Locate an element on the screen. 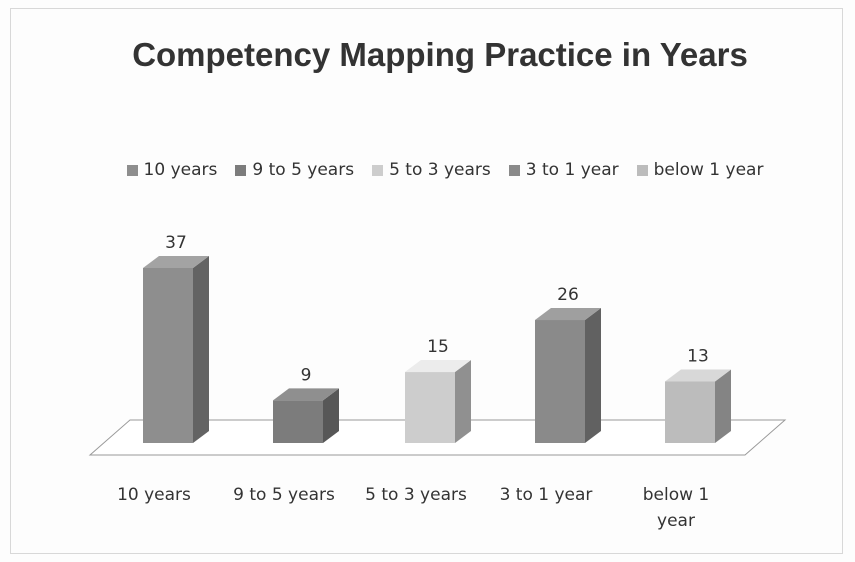 The height and width of the screenshot is (562, 855). data-label: 37 is located at coordinates (176, 243).